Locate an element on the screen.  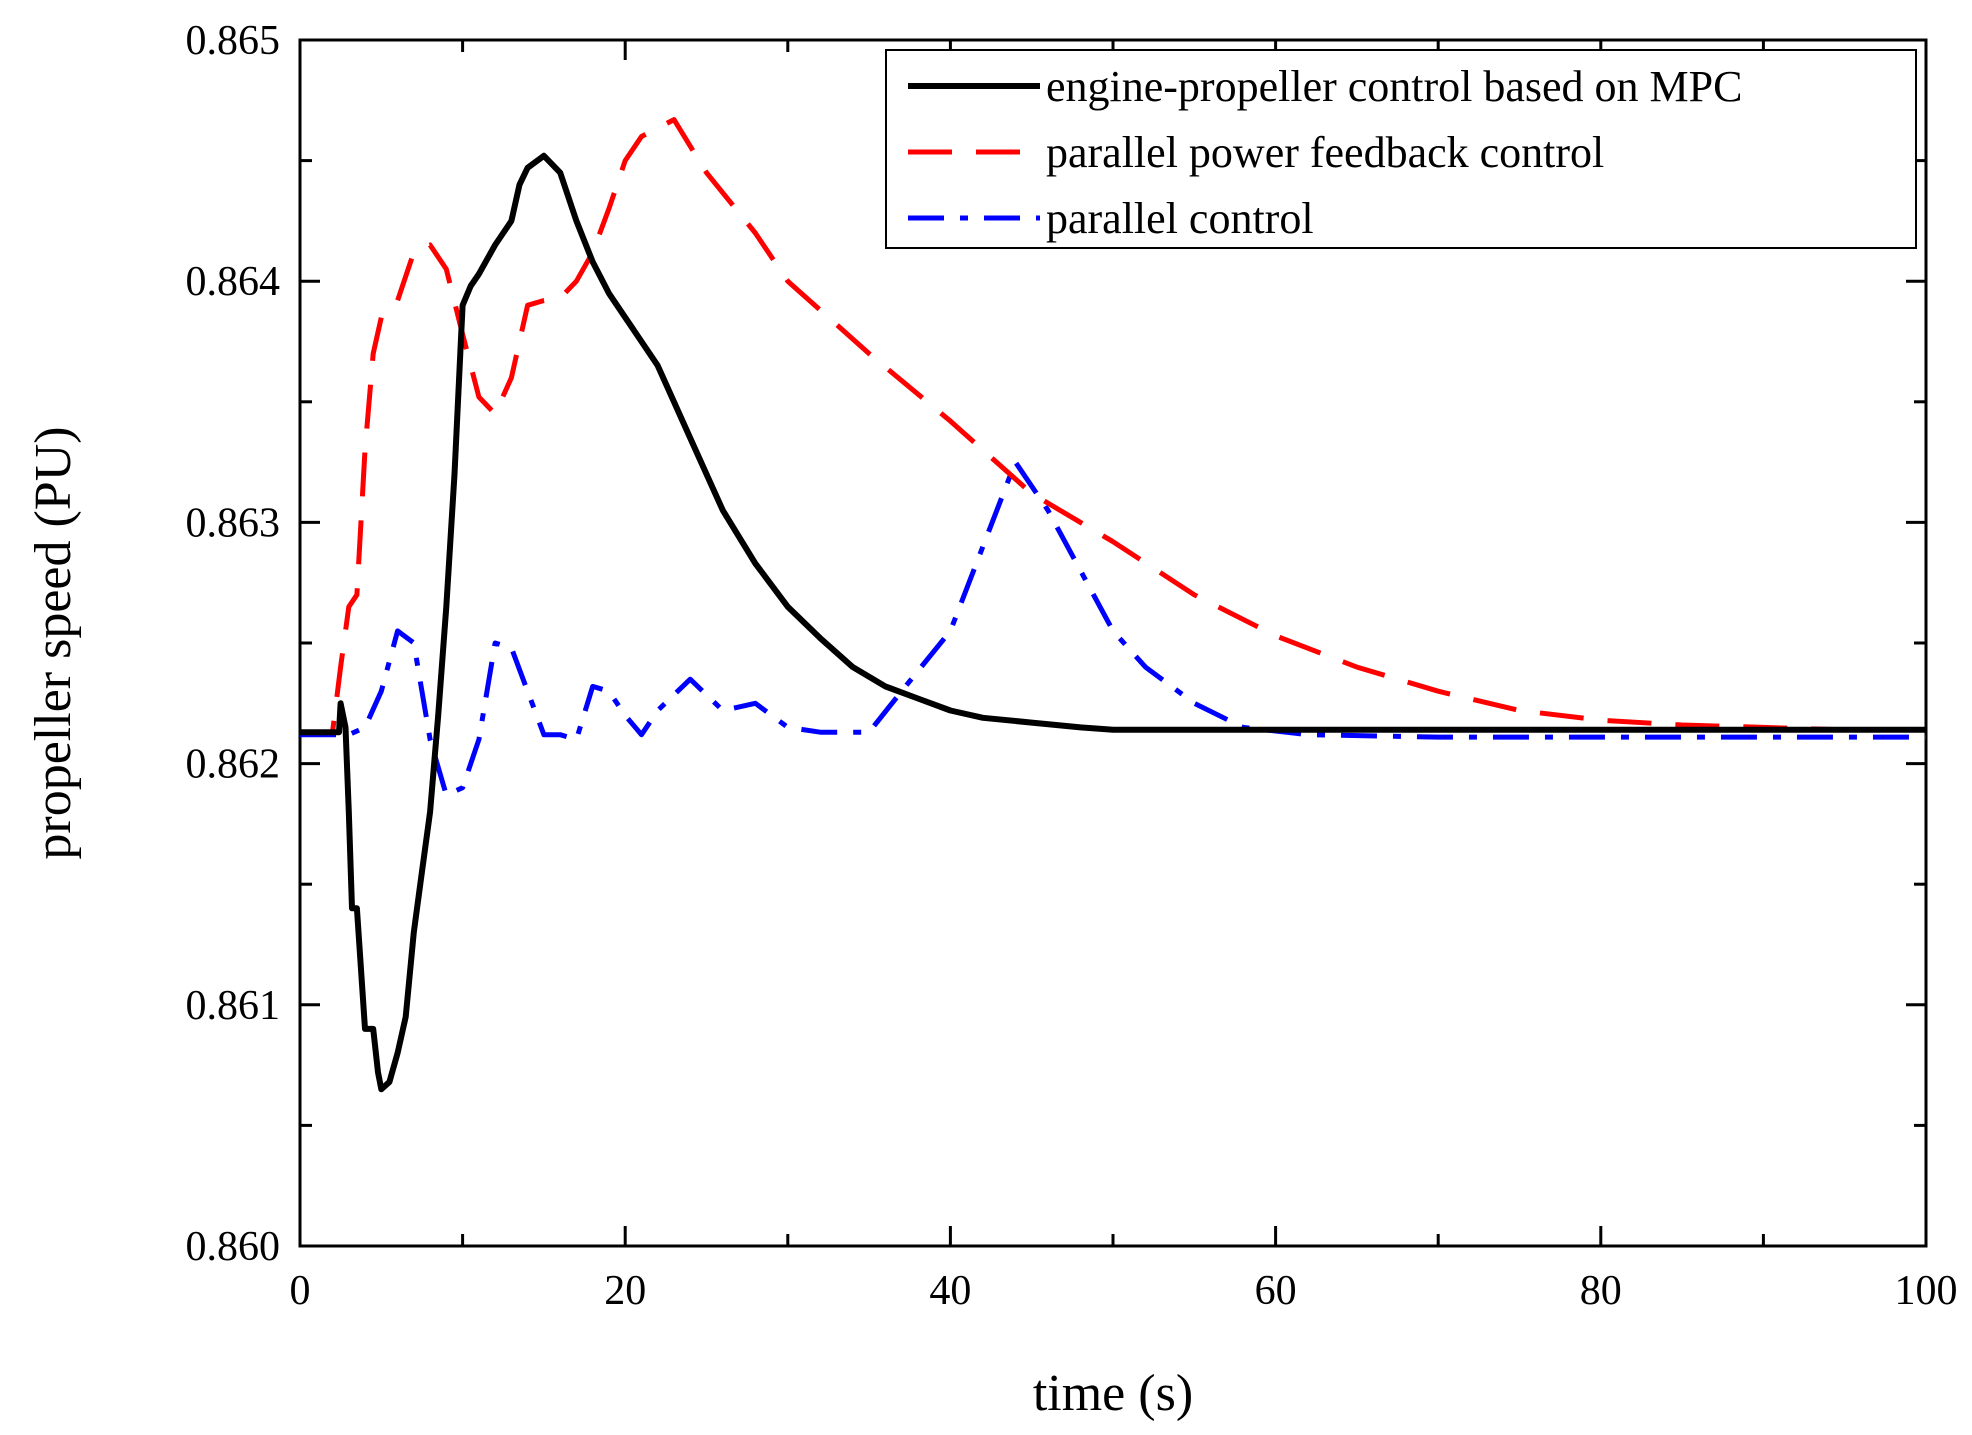
y-tick-label: 0.861 is located at coordinates (233, 1006).